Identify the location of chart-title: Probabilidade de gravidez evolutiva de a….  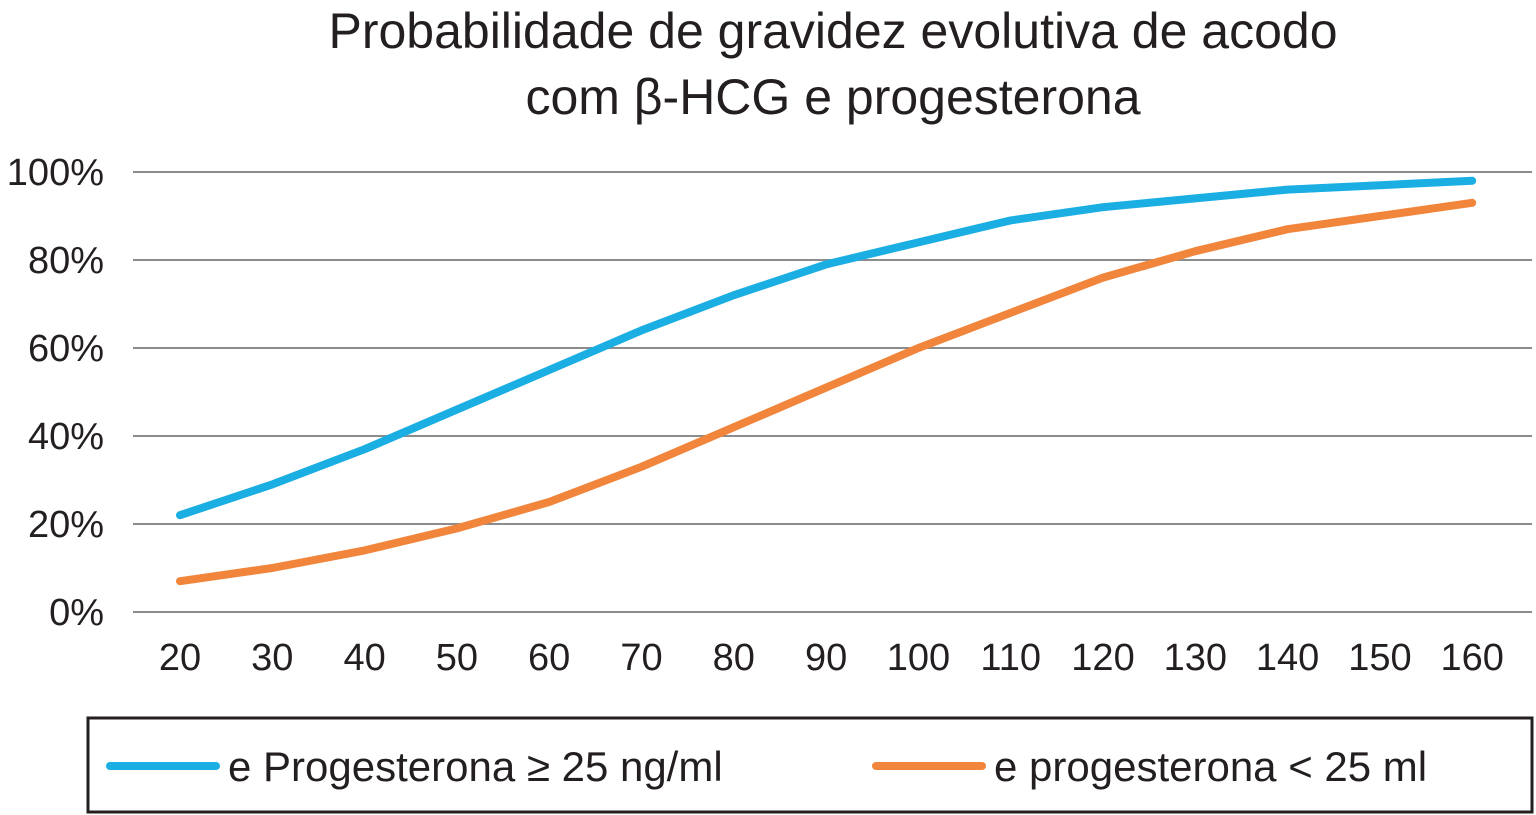
(832, 64).